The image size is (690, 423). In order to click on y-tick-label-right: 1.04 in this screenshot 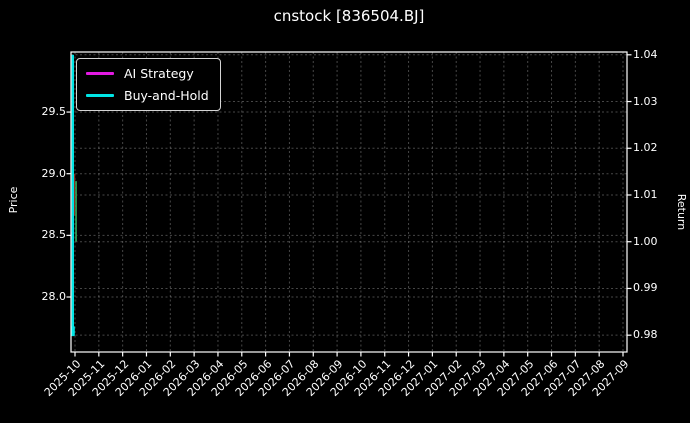, I will do `click(645, 54)`.